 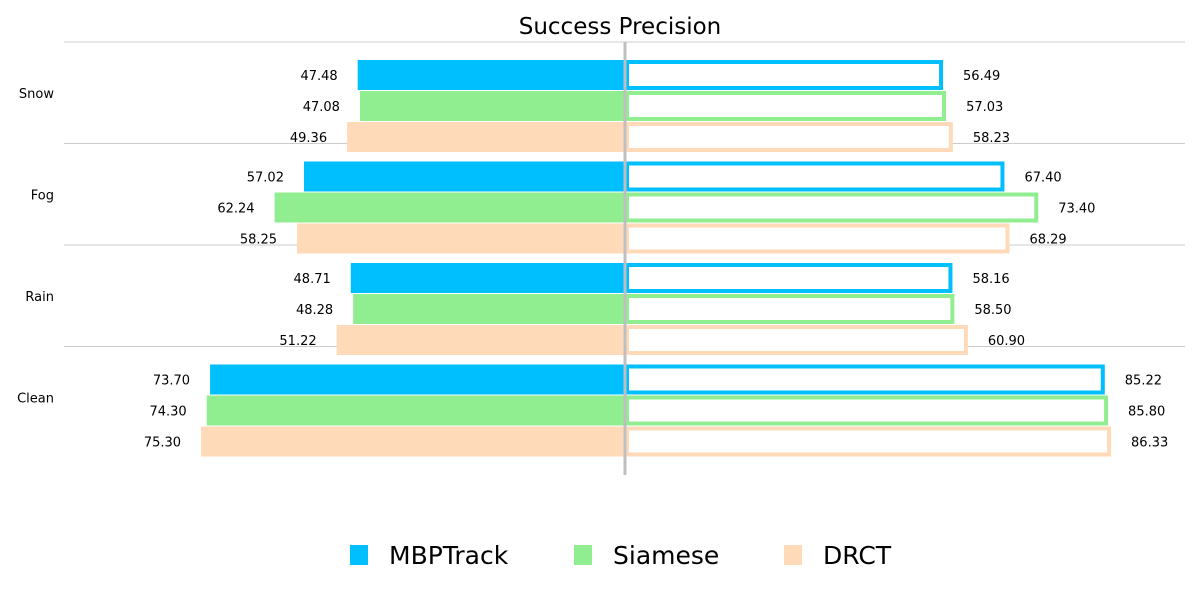 I want to click on value-label-left: 47.08, so click(x=321, y=107).